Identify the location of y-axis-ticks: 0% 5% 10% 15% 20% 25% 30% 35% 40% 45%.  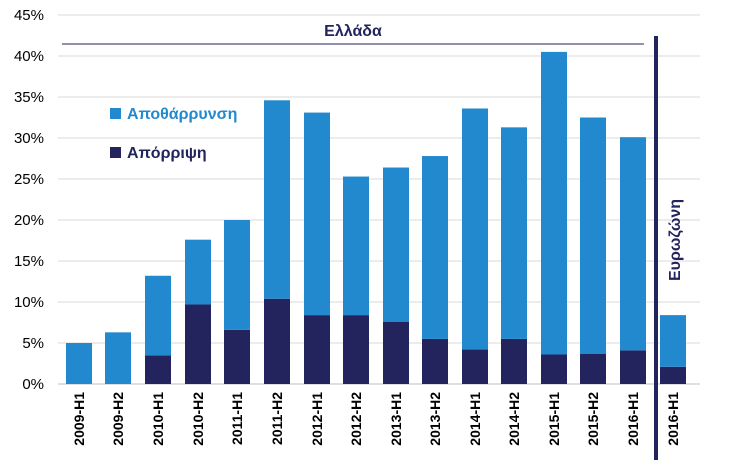
(29, 200).